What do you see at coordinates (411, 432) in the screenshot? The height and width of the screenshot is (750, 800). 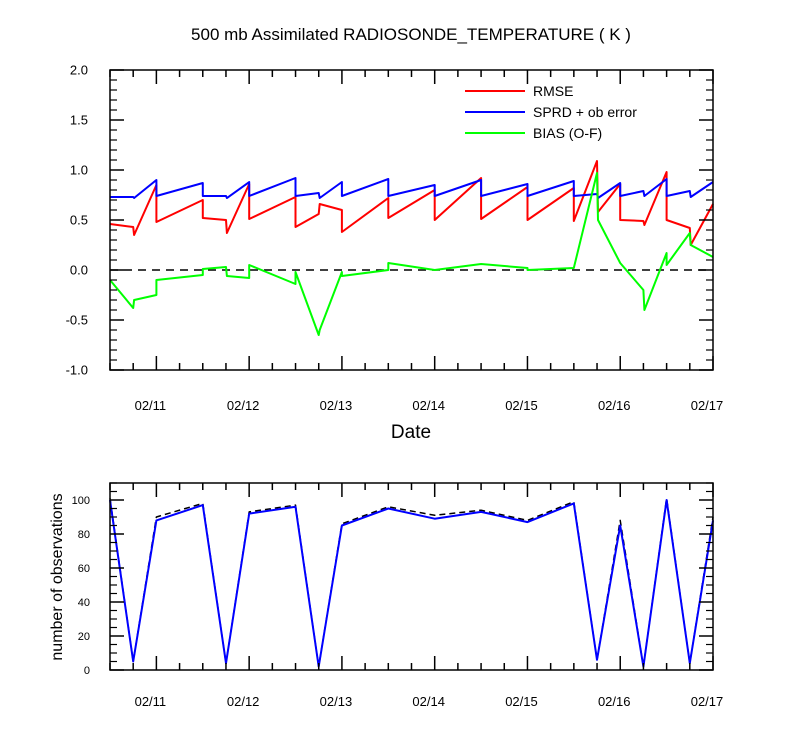 I see `x-axis-label: Date` at bounding box center [411, 432].